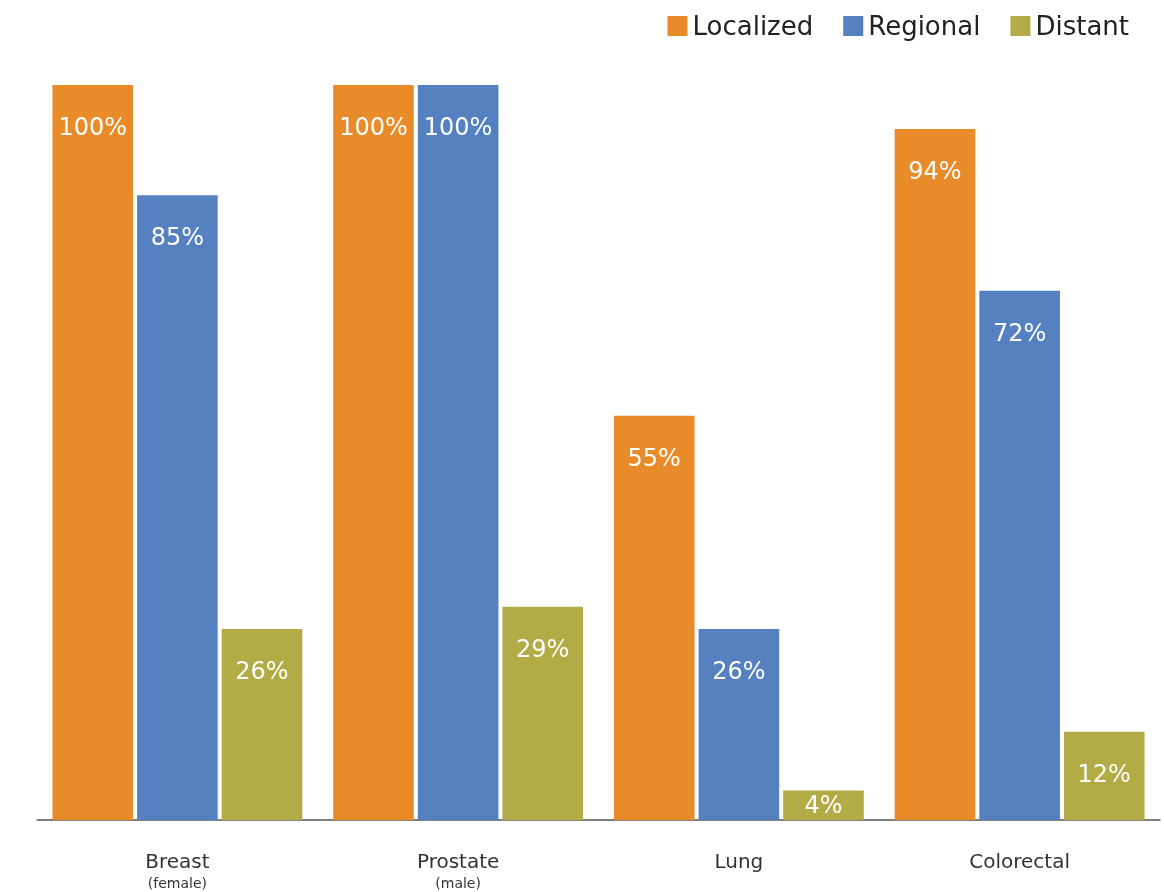 Image resolution: width=1164 pixels, height=892 pixels. What do you see at coordinates (753, 26) in the screenshot?
I see `legend-label: Localized` at bounding box center [753, 26].